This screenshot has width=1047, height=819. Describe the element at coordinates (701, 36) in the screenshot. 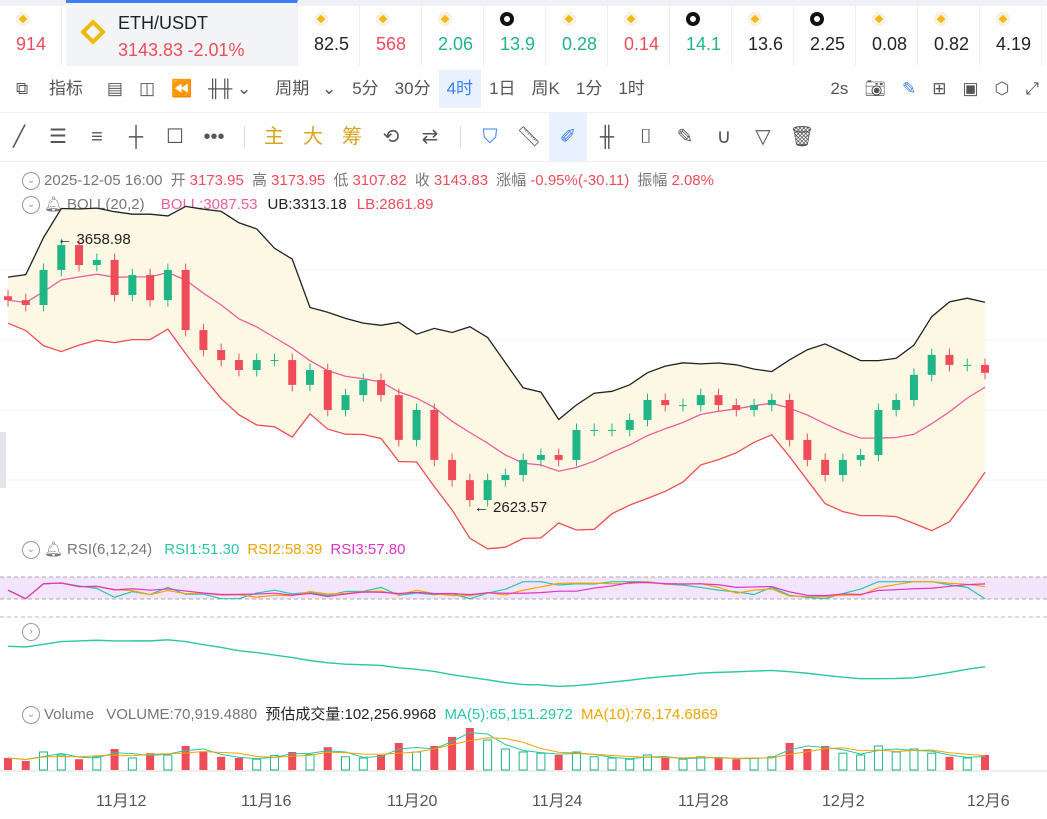

I see `ticker-item: 14.1` at that location.